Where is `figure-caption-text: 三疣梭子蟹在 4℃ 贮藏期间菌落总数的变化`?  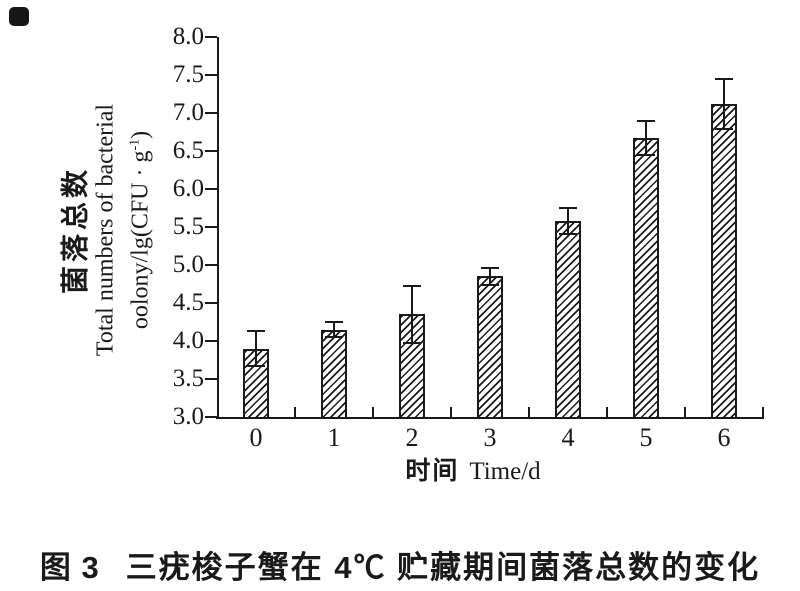 figure-caption-text: 三疣梭子蟹在 4℃ 贮藏期间菌落总数的变化 is located at coordinates (443, 567).